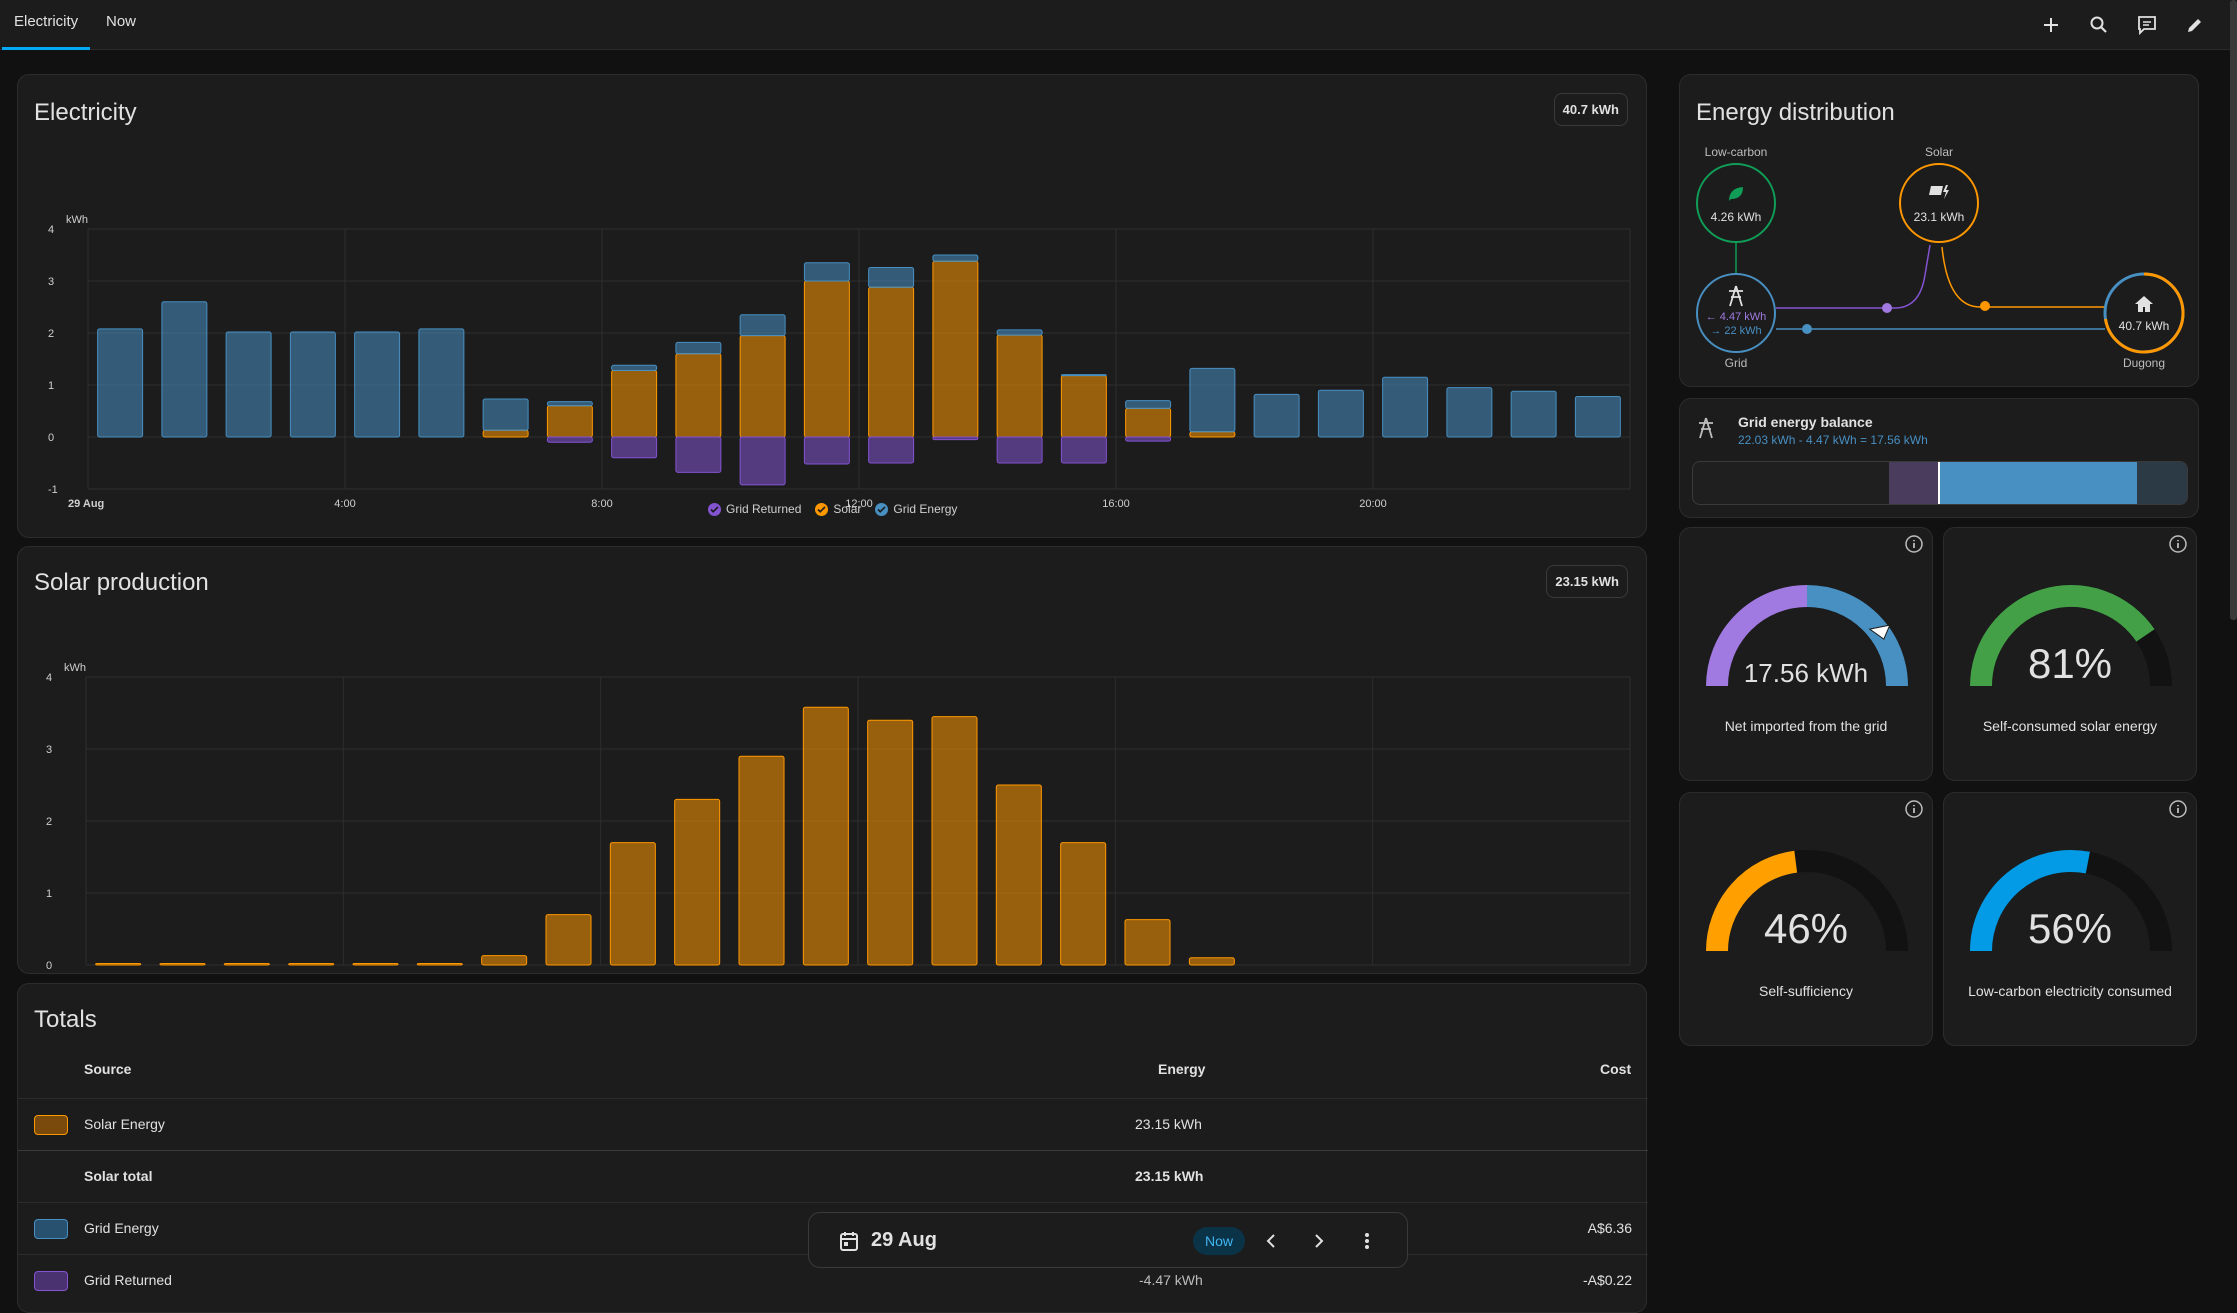 The width and height of the screenshot is (2237, 1313). What do you see at coordinates (75, 668) in the screenshot?
I see `y-axis-label: kWh` at bounding box center [75, 668].